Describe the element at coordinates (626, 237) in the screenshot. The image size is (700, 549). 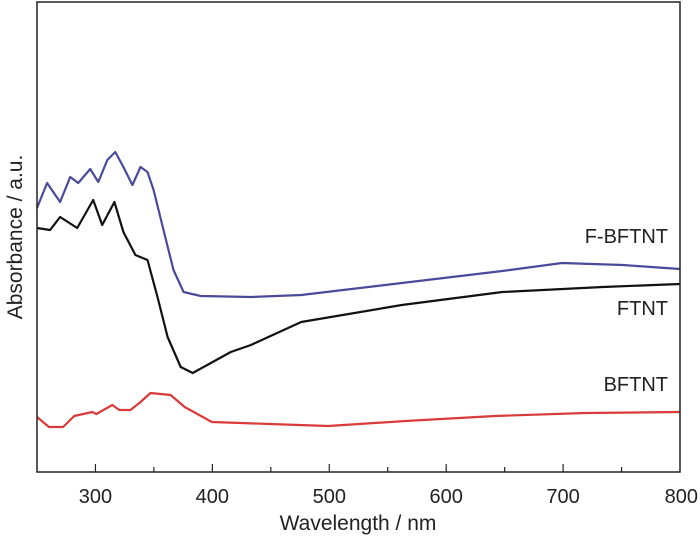
I see `series-label-f-bftnt: F-BFTNT` at that location.